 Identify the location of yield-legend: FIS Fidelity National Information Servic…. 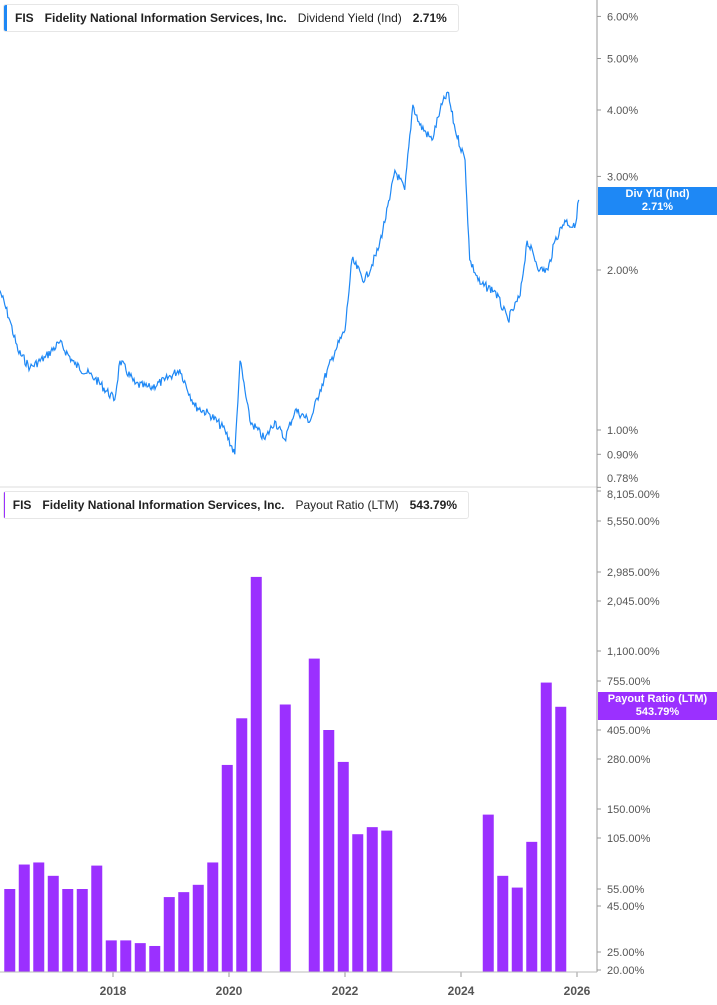
(231, 18).